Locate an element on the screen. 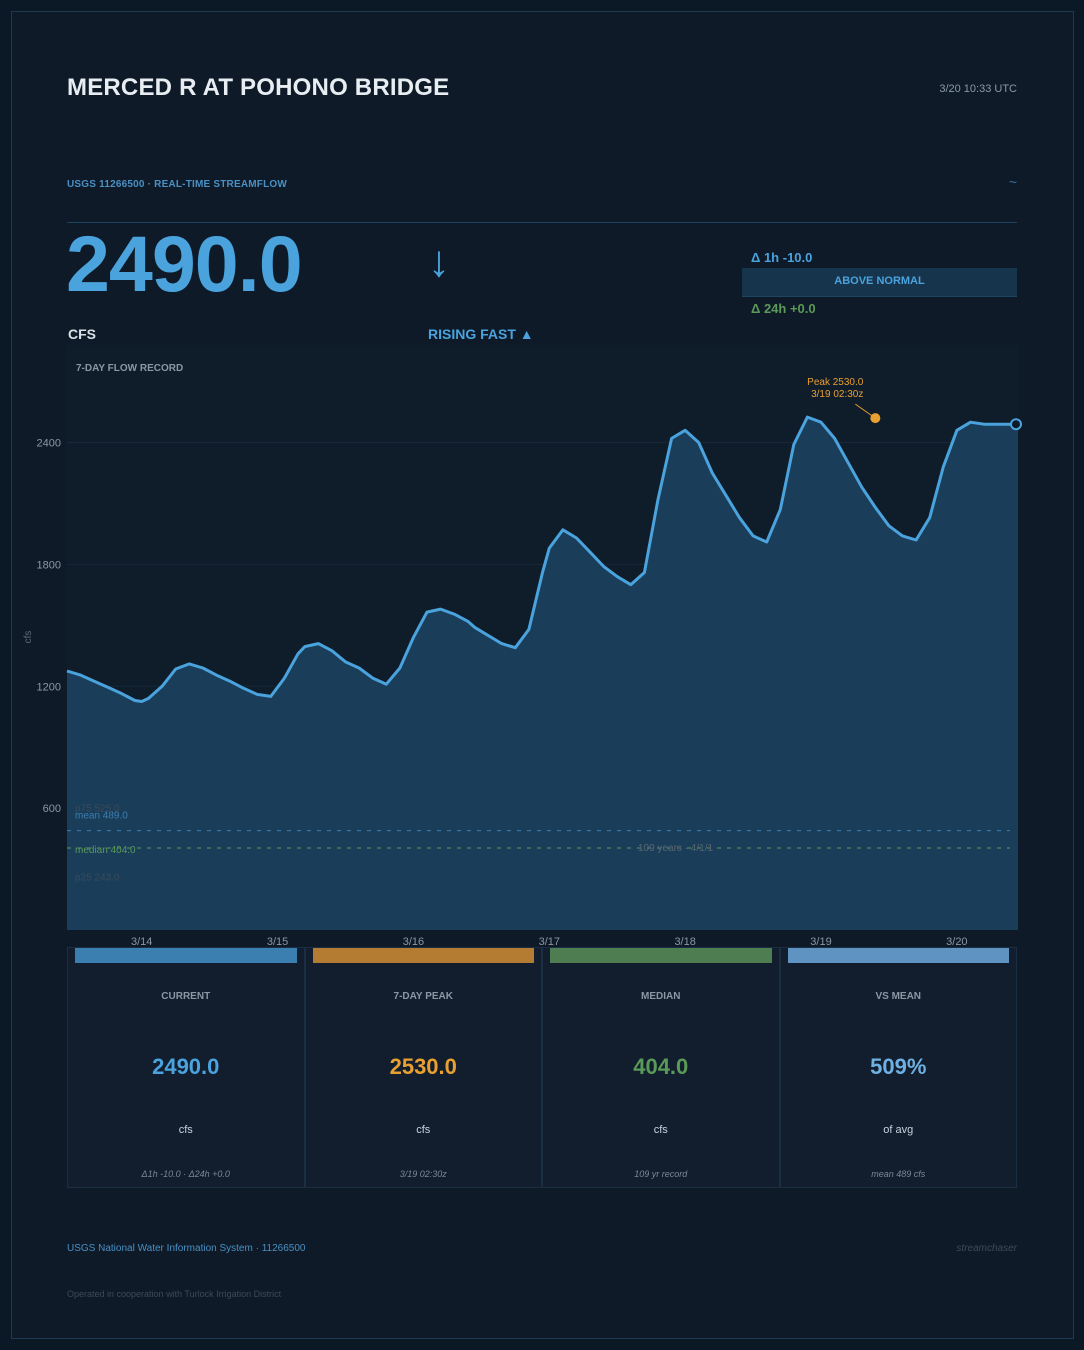  card-peak: 7-DAY PEAK 2530.0 cfs 3/19 02:30z is located at coordinates (423, 1067).